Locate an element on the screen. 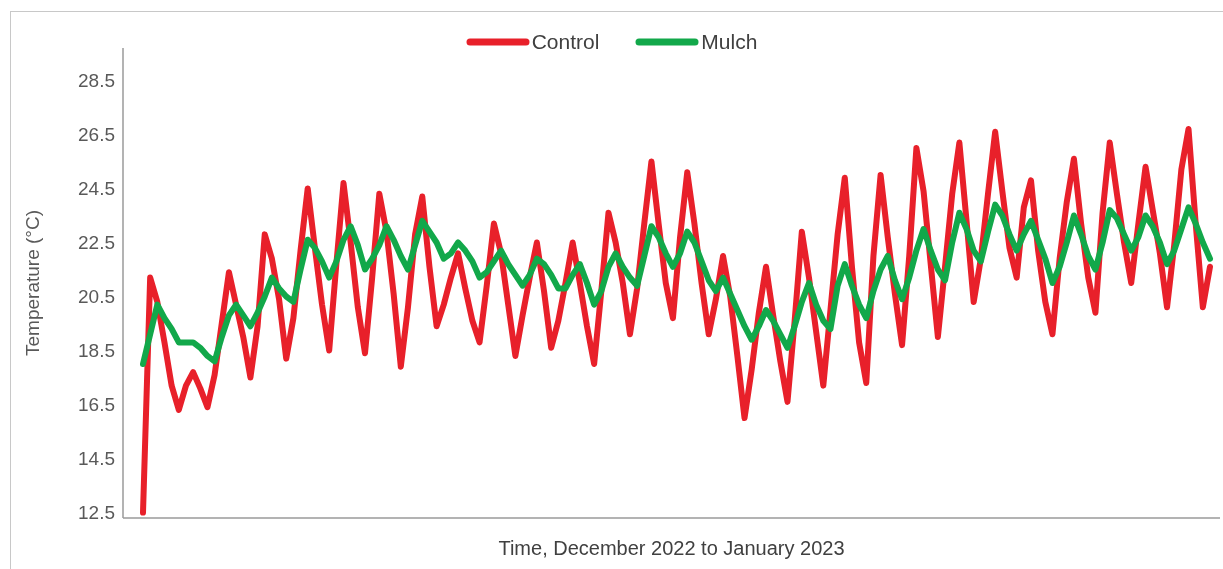 The image size is (1223, 569). y-tick-label: 12.5 is located at coordinates (96, 513).